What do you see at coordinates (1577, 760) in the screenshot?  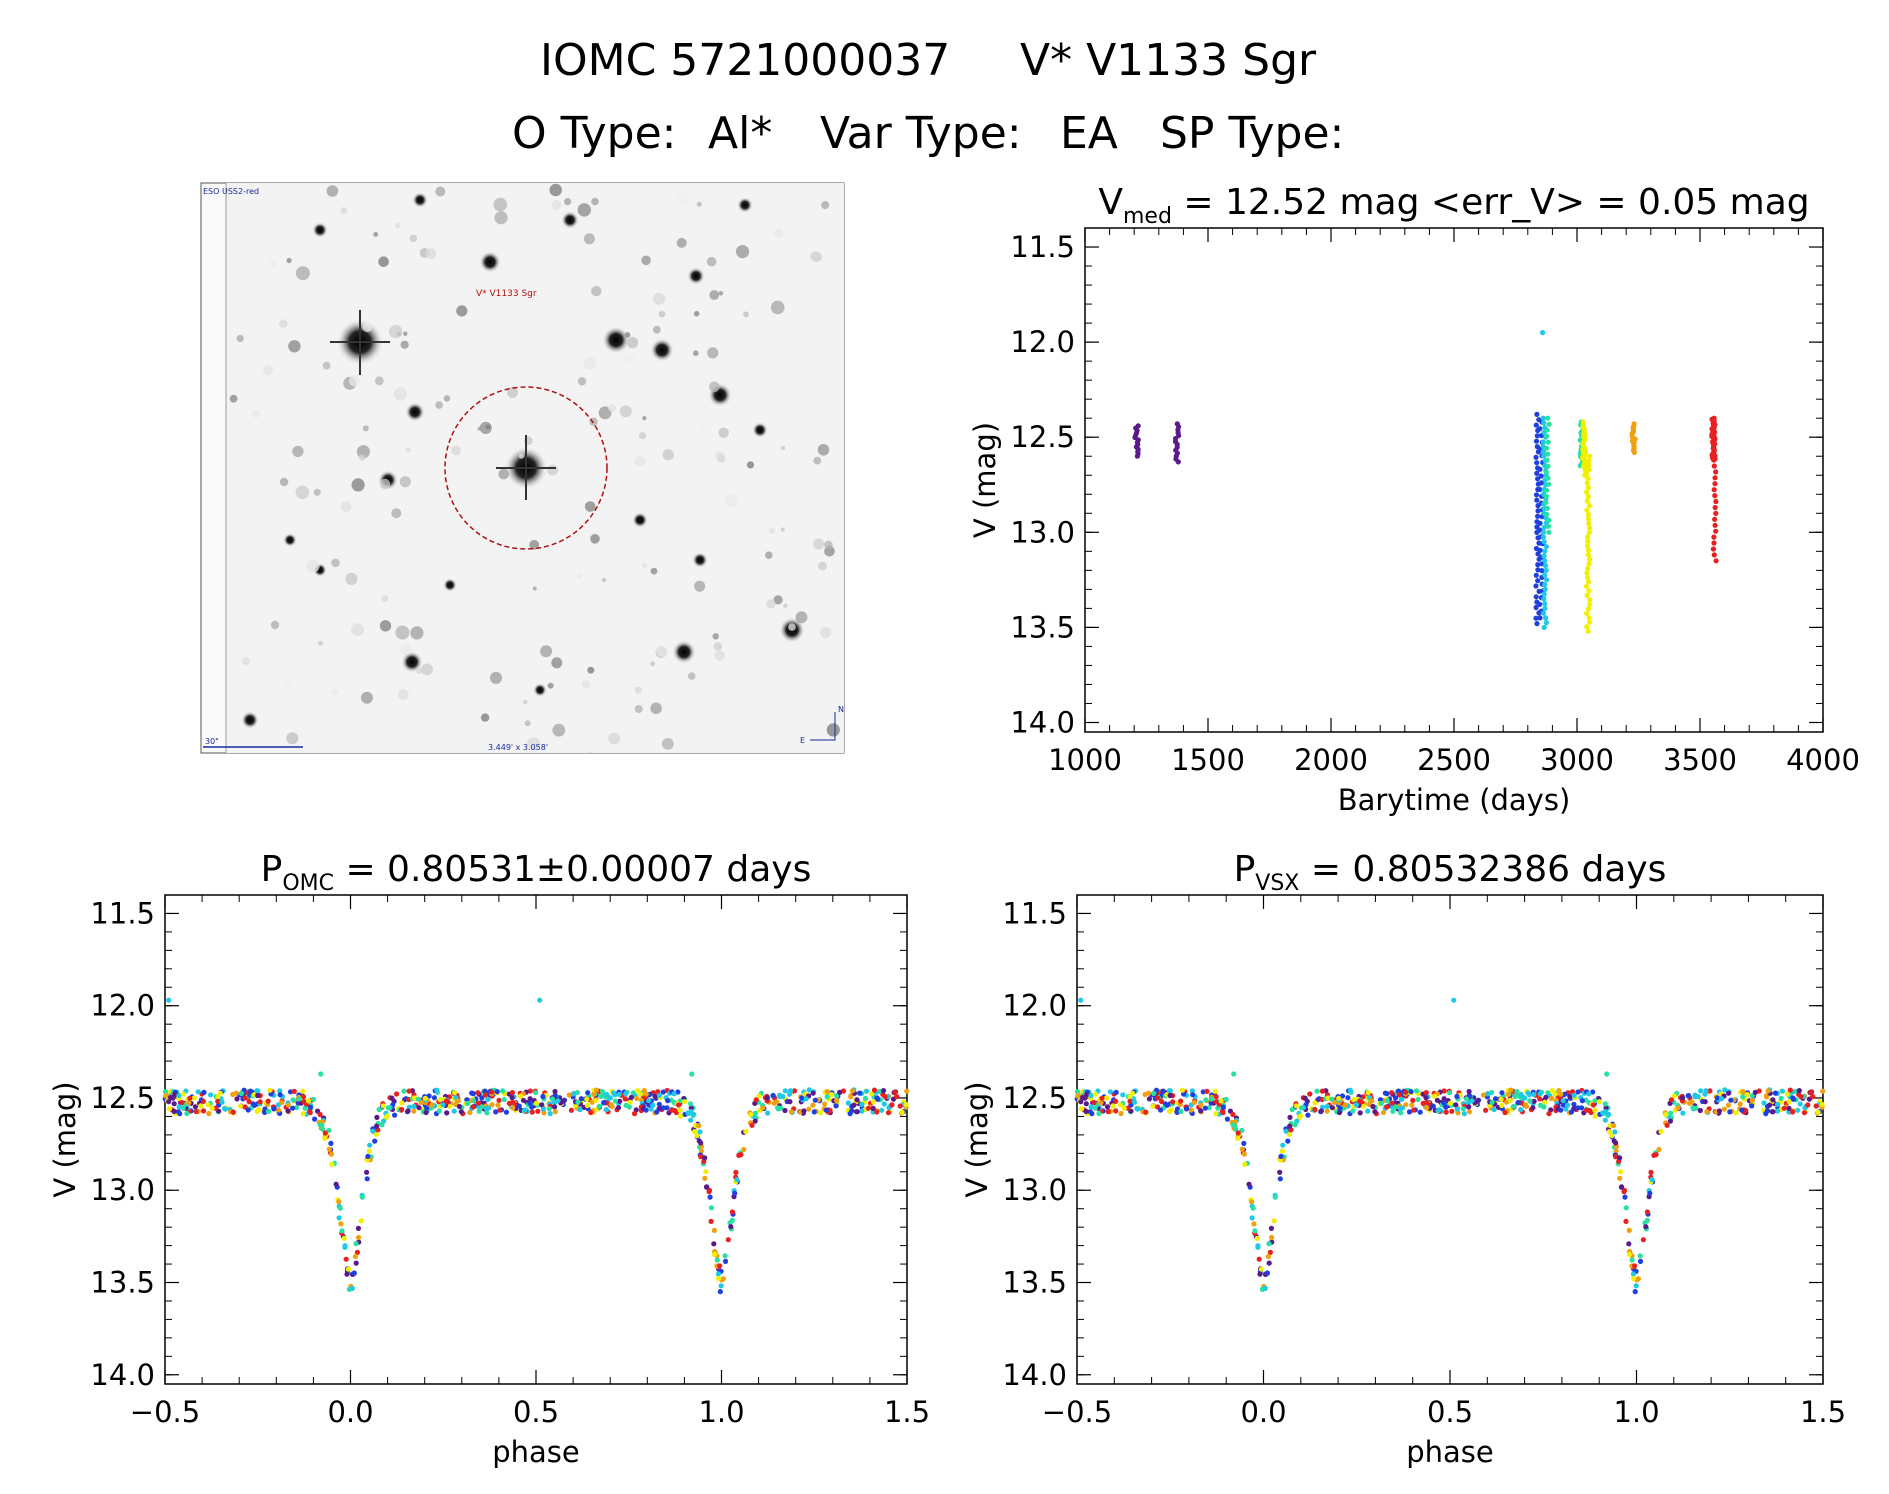 I see `x-tick-label: 3000` at bounding box center [1577, 760].